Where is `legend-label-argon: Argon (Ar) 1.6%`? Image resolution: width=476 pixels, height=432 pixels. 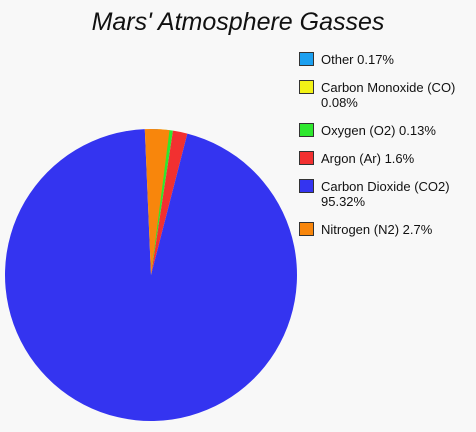
legend-label-argon: Argon (Ar) 1.6% is located at coordinates (368, 158).